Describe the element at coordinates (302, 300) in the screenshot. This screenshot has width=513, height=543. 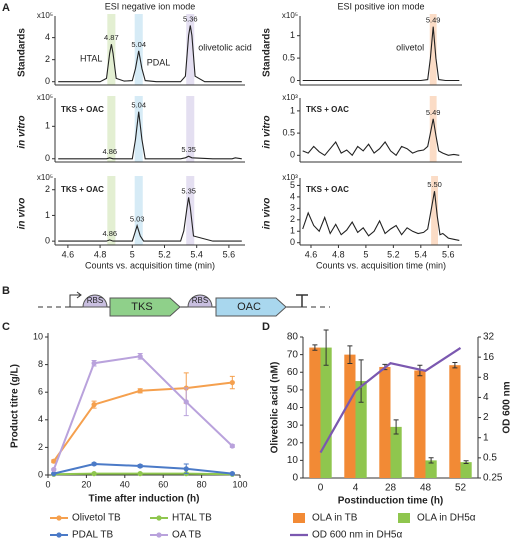
I see `terminator` at that location.